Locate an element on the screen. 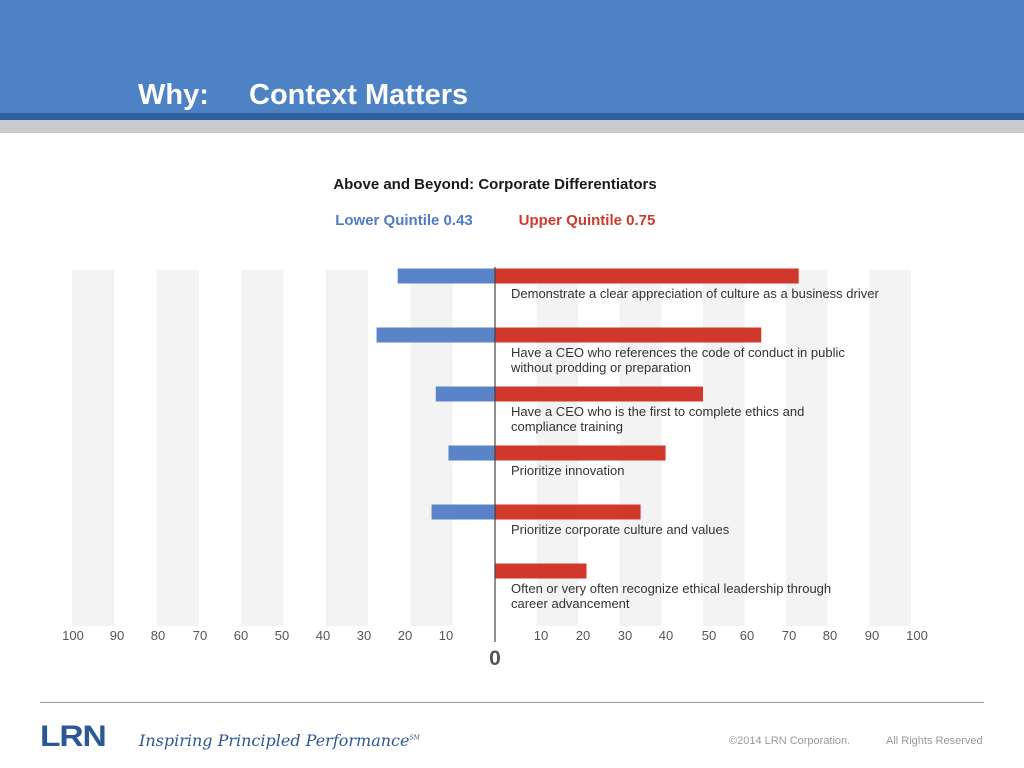 Image resolution: width=1024 pixels, height=768 pixels. category-label: compliance training is located at coordinates (567, 426).